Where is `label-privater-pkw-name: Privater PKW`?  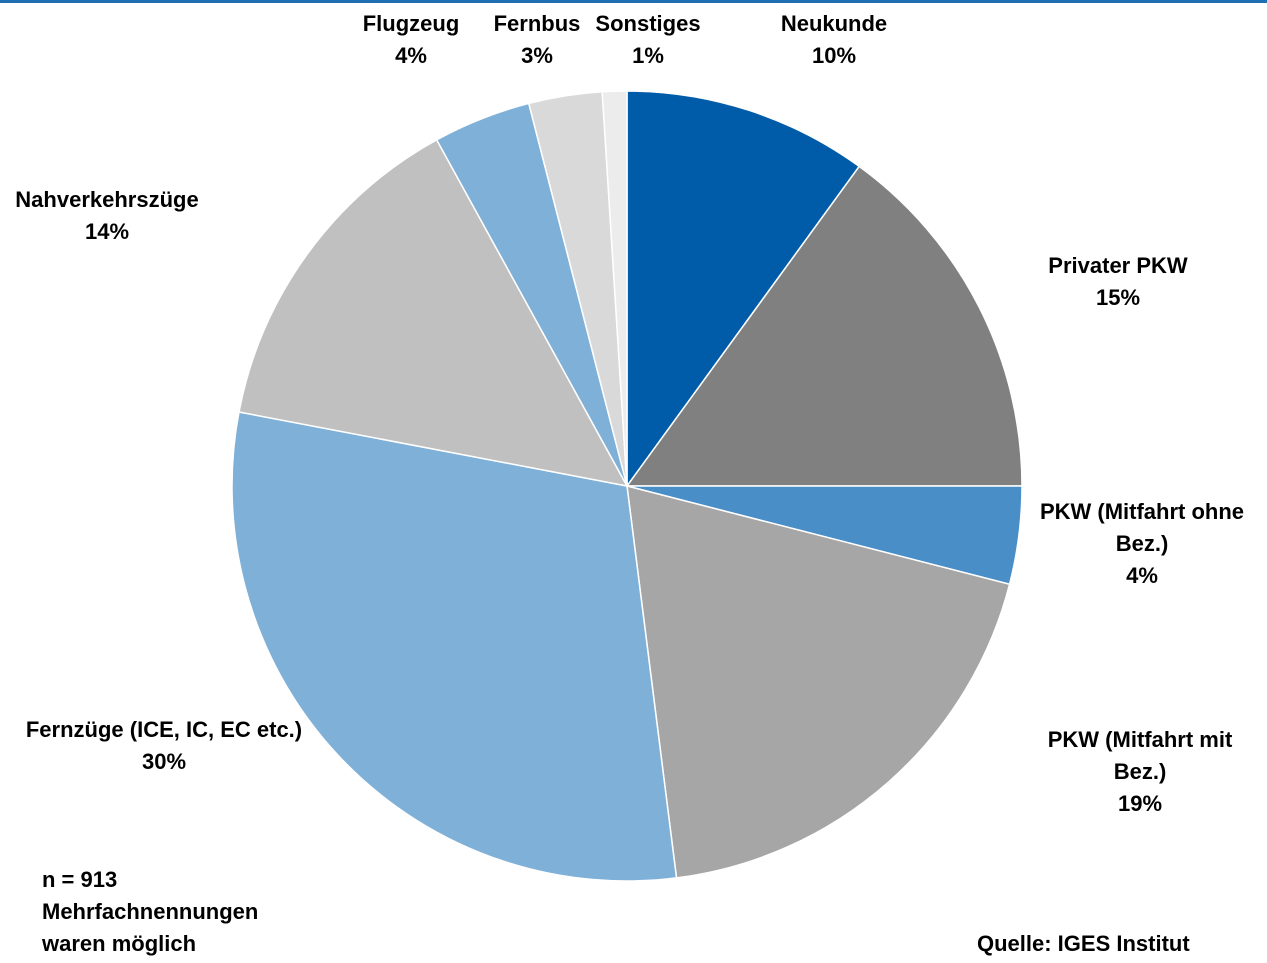
label-privater-pkw-name: Privater PKW is located at coordinates (1118, 265).